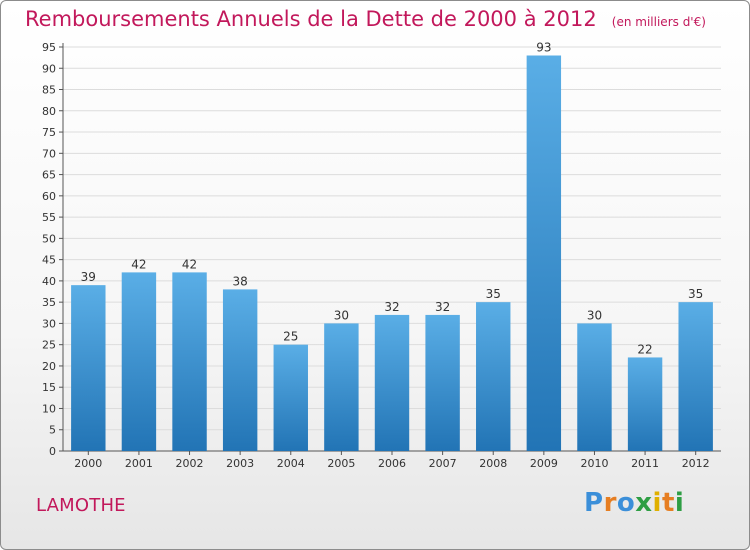 This screenshot has height=550, width=750. What do you see at coordinates (341, 463) in the screenshot?
I see `x-tick-label: 2005` at bounding box center [341, 463].